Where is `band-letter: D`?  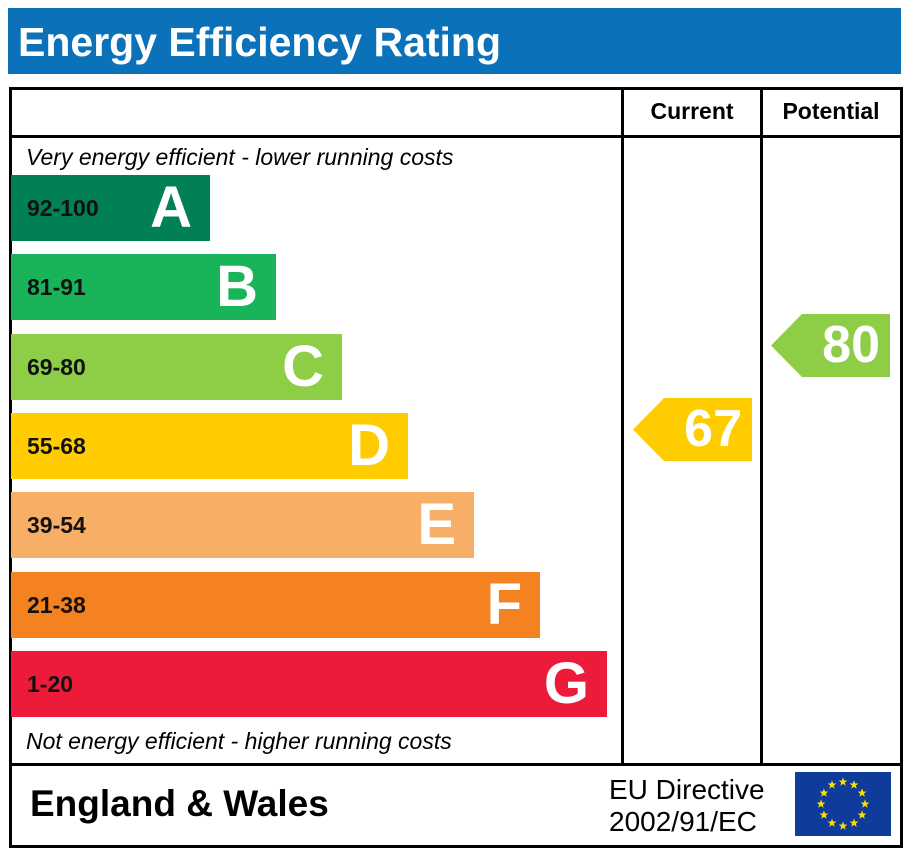 band-letter: D is located at coordinates (369, 445).